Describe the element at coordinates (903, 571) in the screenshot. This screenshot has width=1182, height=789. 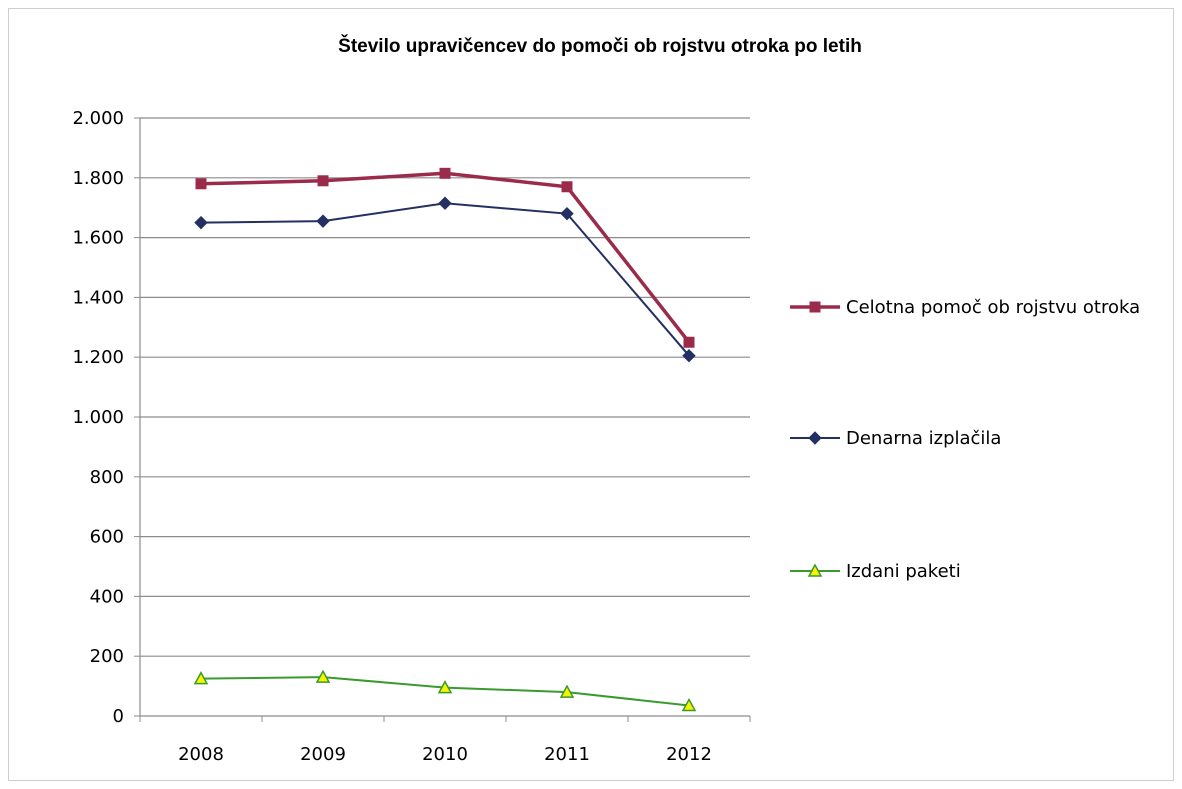
I see `legend-label: Izdani paketi` at that location.